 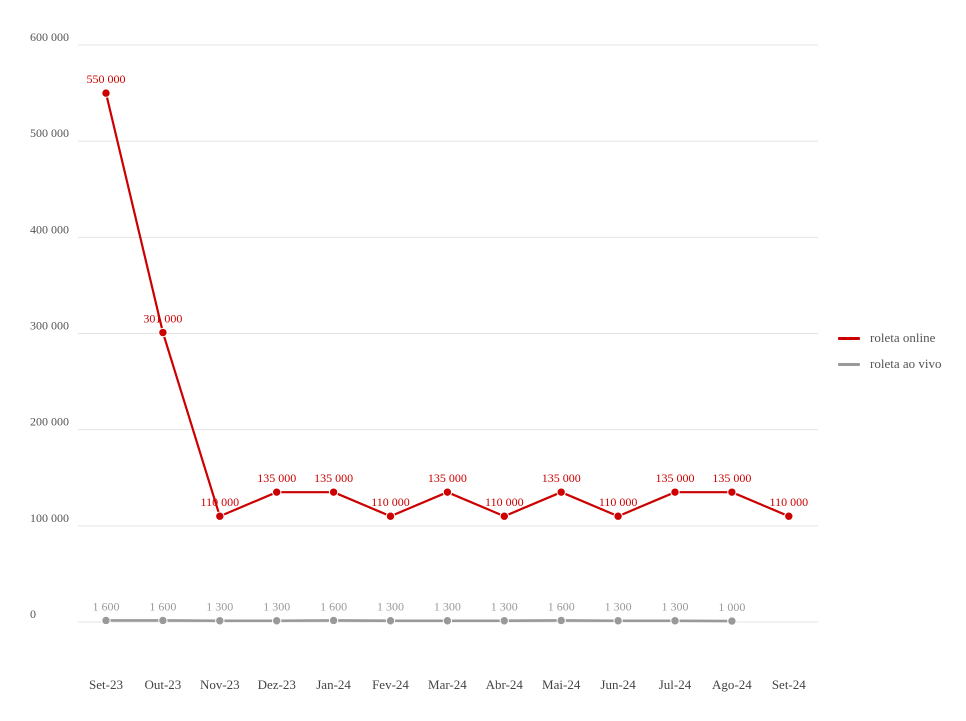 I want to click on y-tick-label: 400 000, so click(x=49, y=229).